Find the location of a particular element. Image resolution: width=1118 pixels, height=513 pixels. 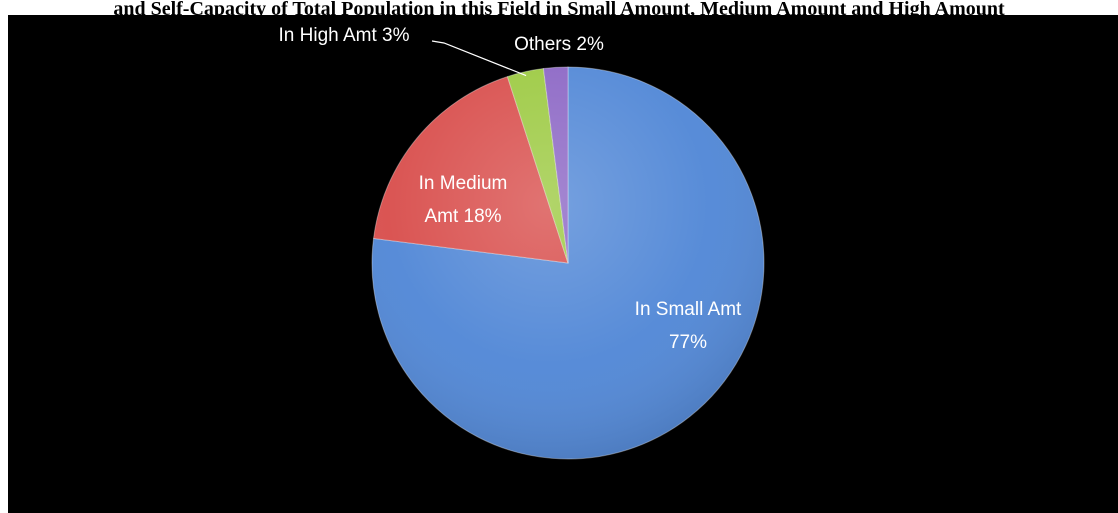

label-high-amt: In High Amt 3% is located at coordinates (344, 35).